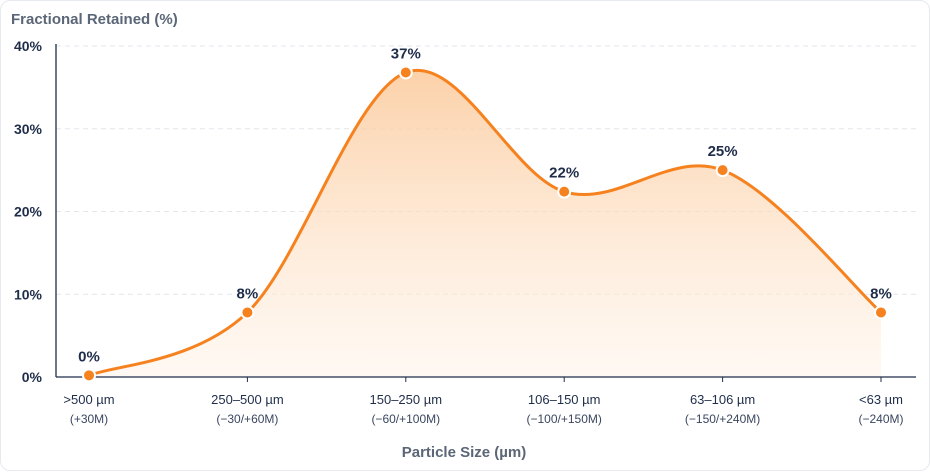  I want to click on y-tick-label: 40%, so click(28, 46).